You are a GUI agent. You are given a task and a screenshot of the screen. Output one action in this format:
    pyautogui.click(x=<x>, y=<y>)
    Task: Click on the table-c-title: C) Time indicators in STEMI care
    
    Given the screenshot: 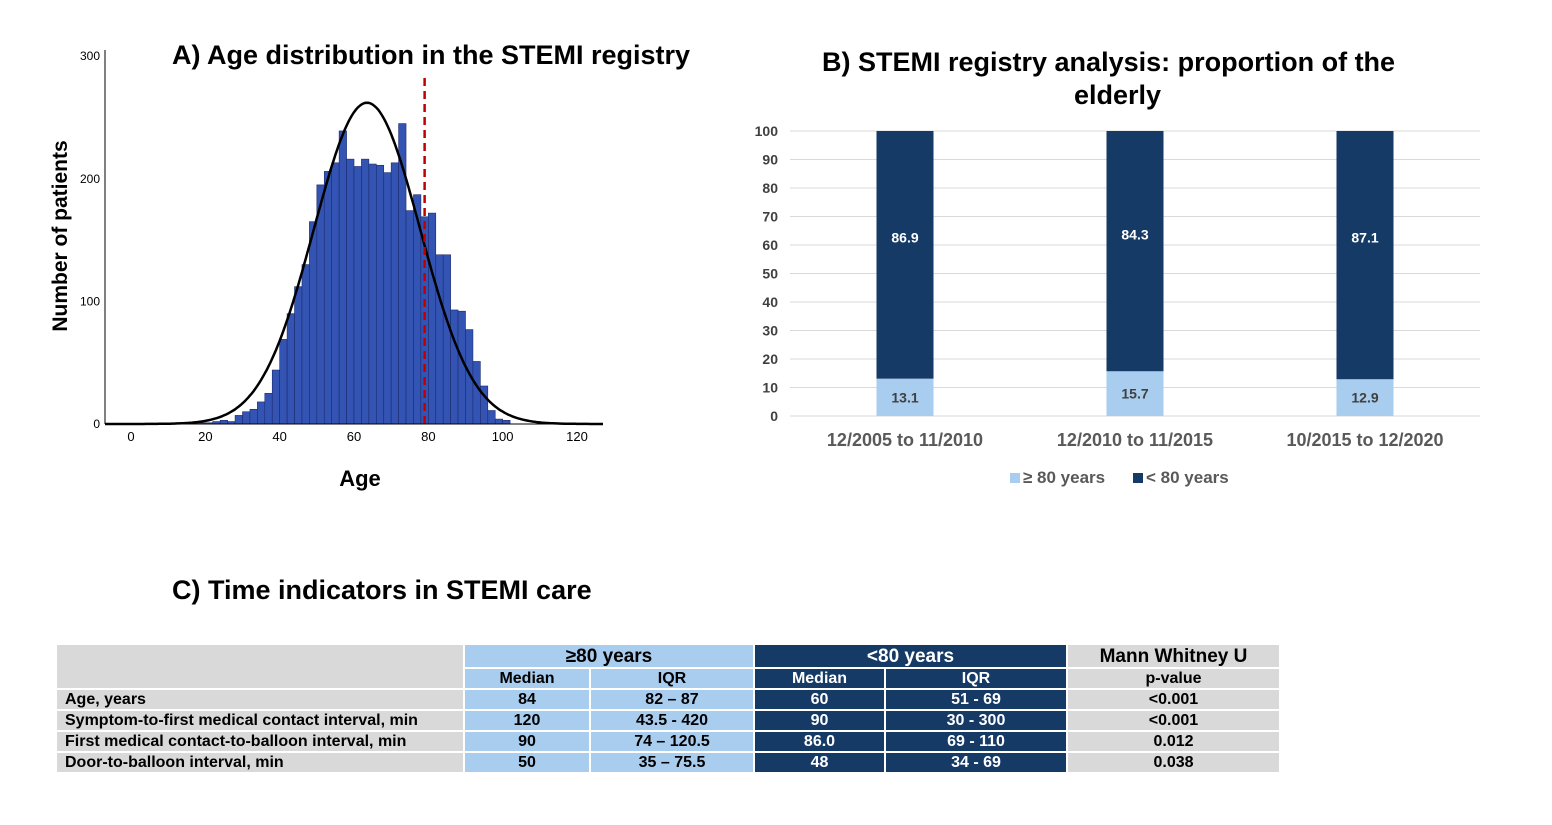 What is the action you would take?
    pyautogui.click(x=382, y=590)
    